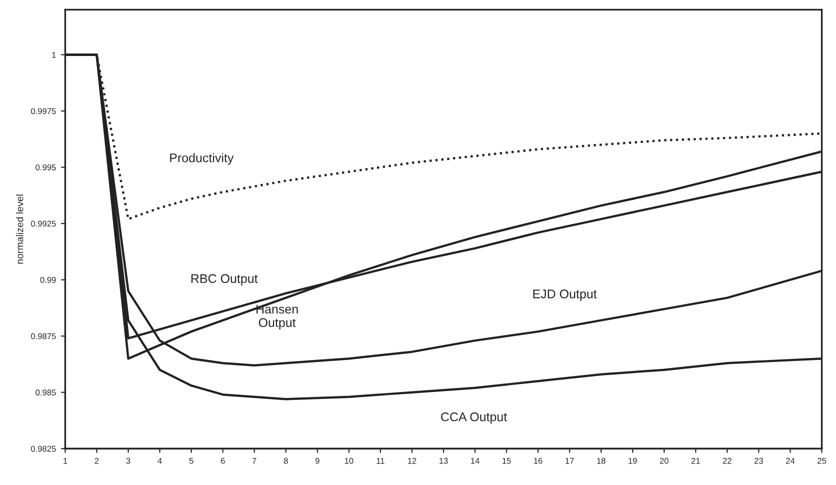  I want to click on y-tick-label: 0.9825, so click(43, 449).